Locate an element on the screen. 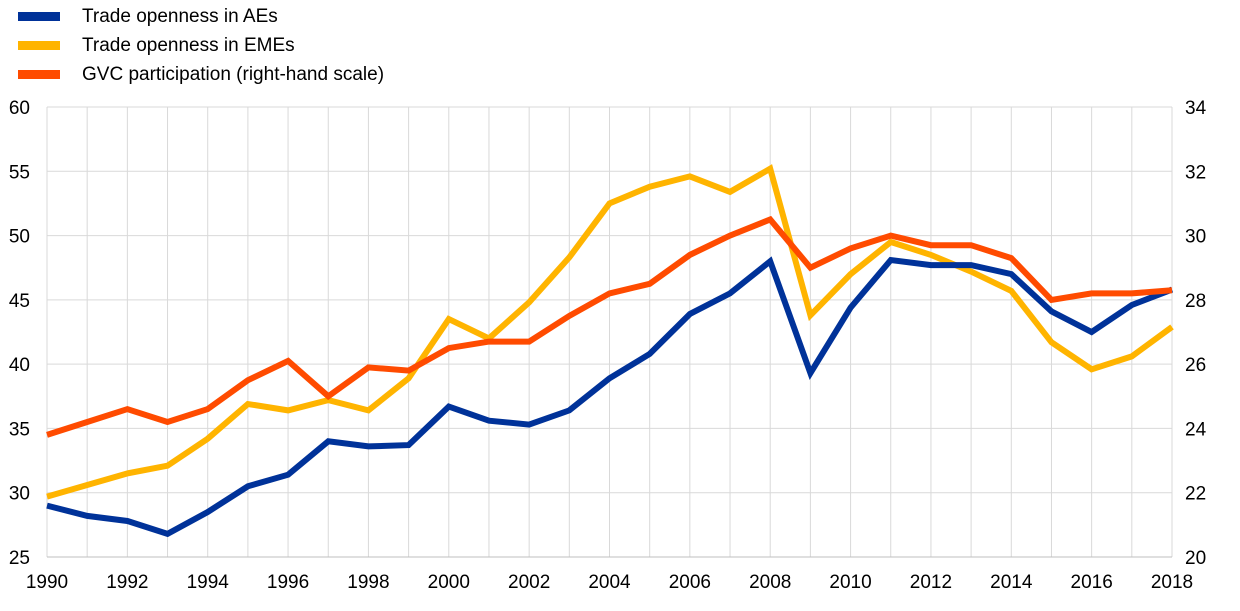 The width and height of the screenshot is (1240, 611). left-y-tick-label: 60 is located at coordinates (19, 108).